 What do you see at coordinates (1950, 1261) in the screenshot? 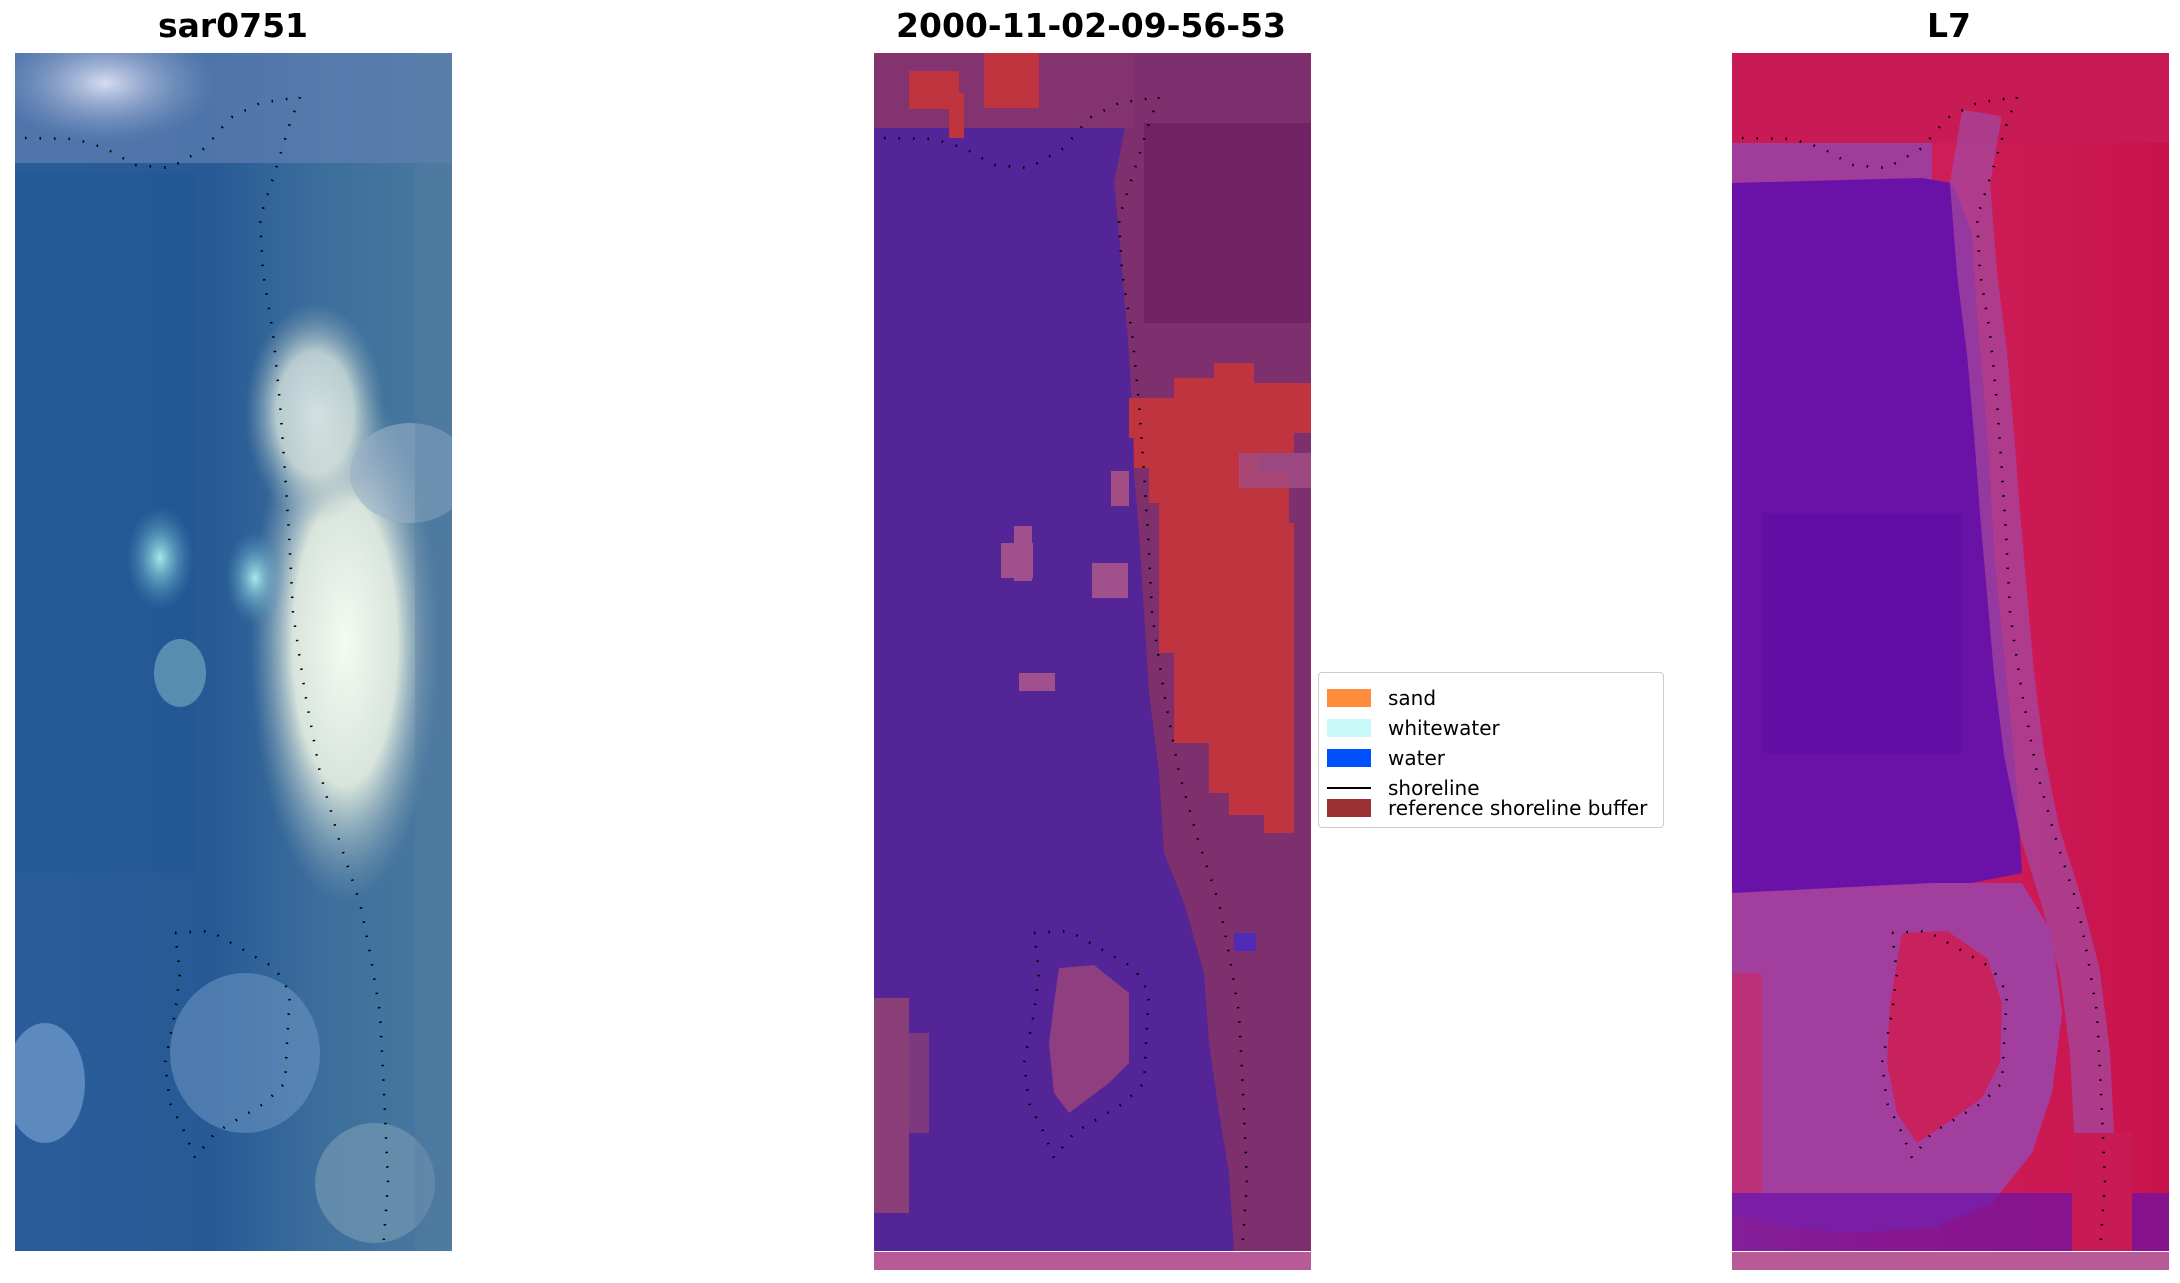
I see `index-bottom-strip` at bounding box center [1950, 1261].